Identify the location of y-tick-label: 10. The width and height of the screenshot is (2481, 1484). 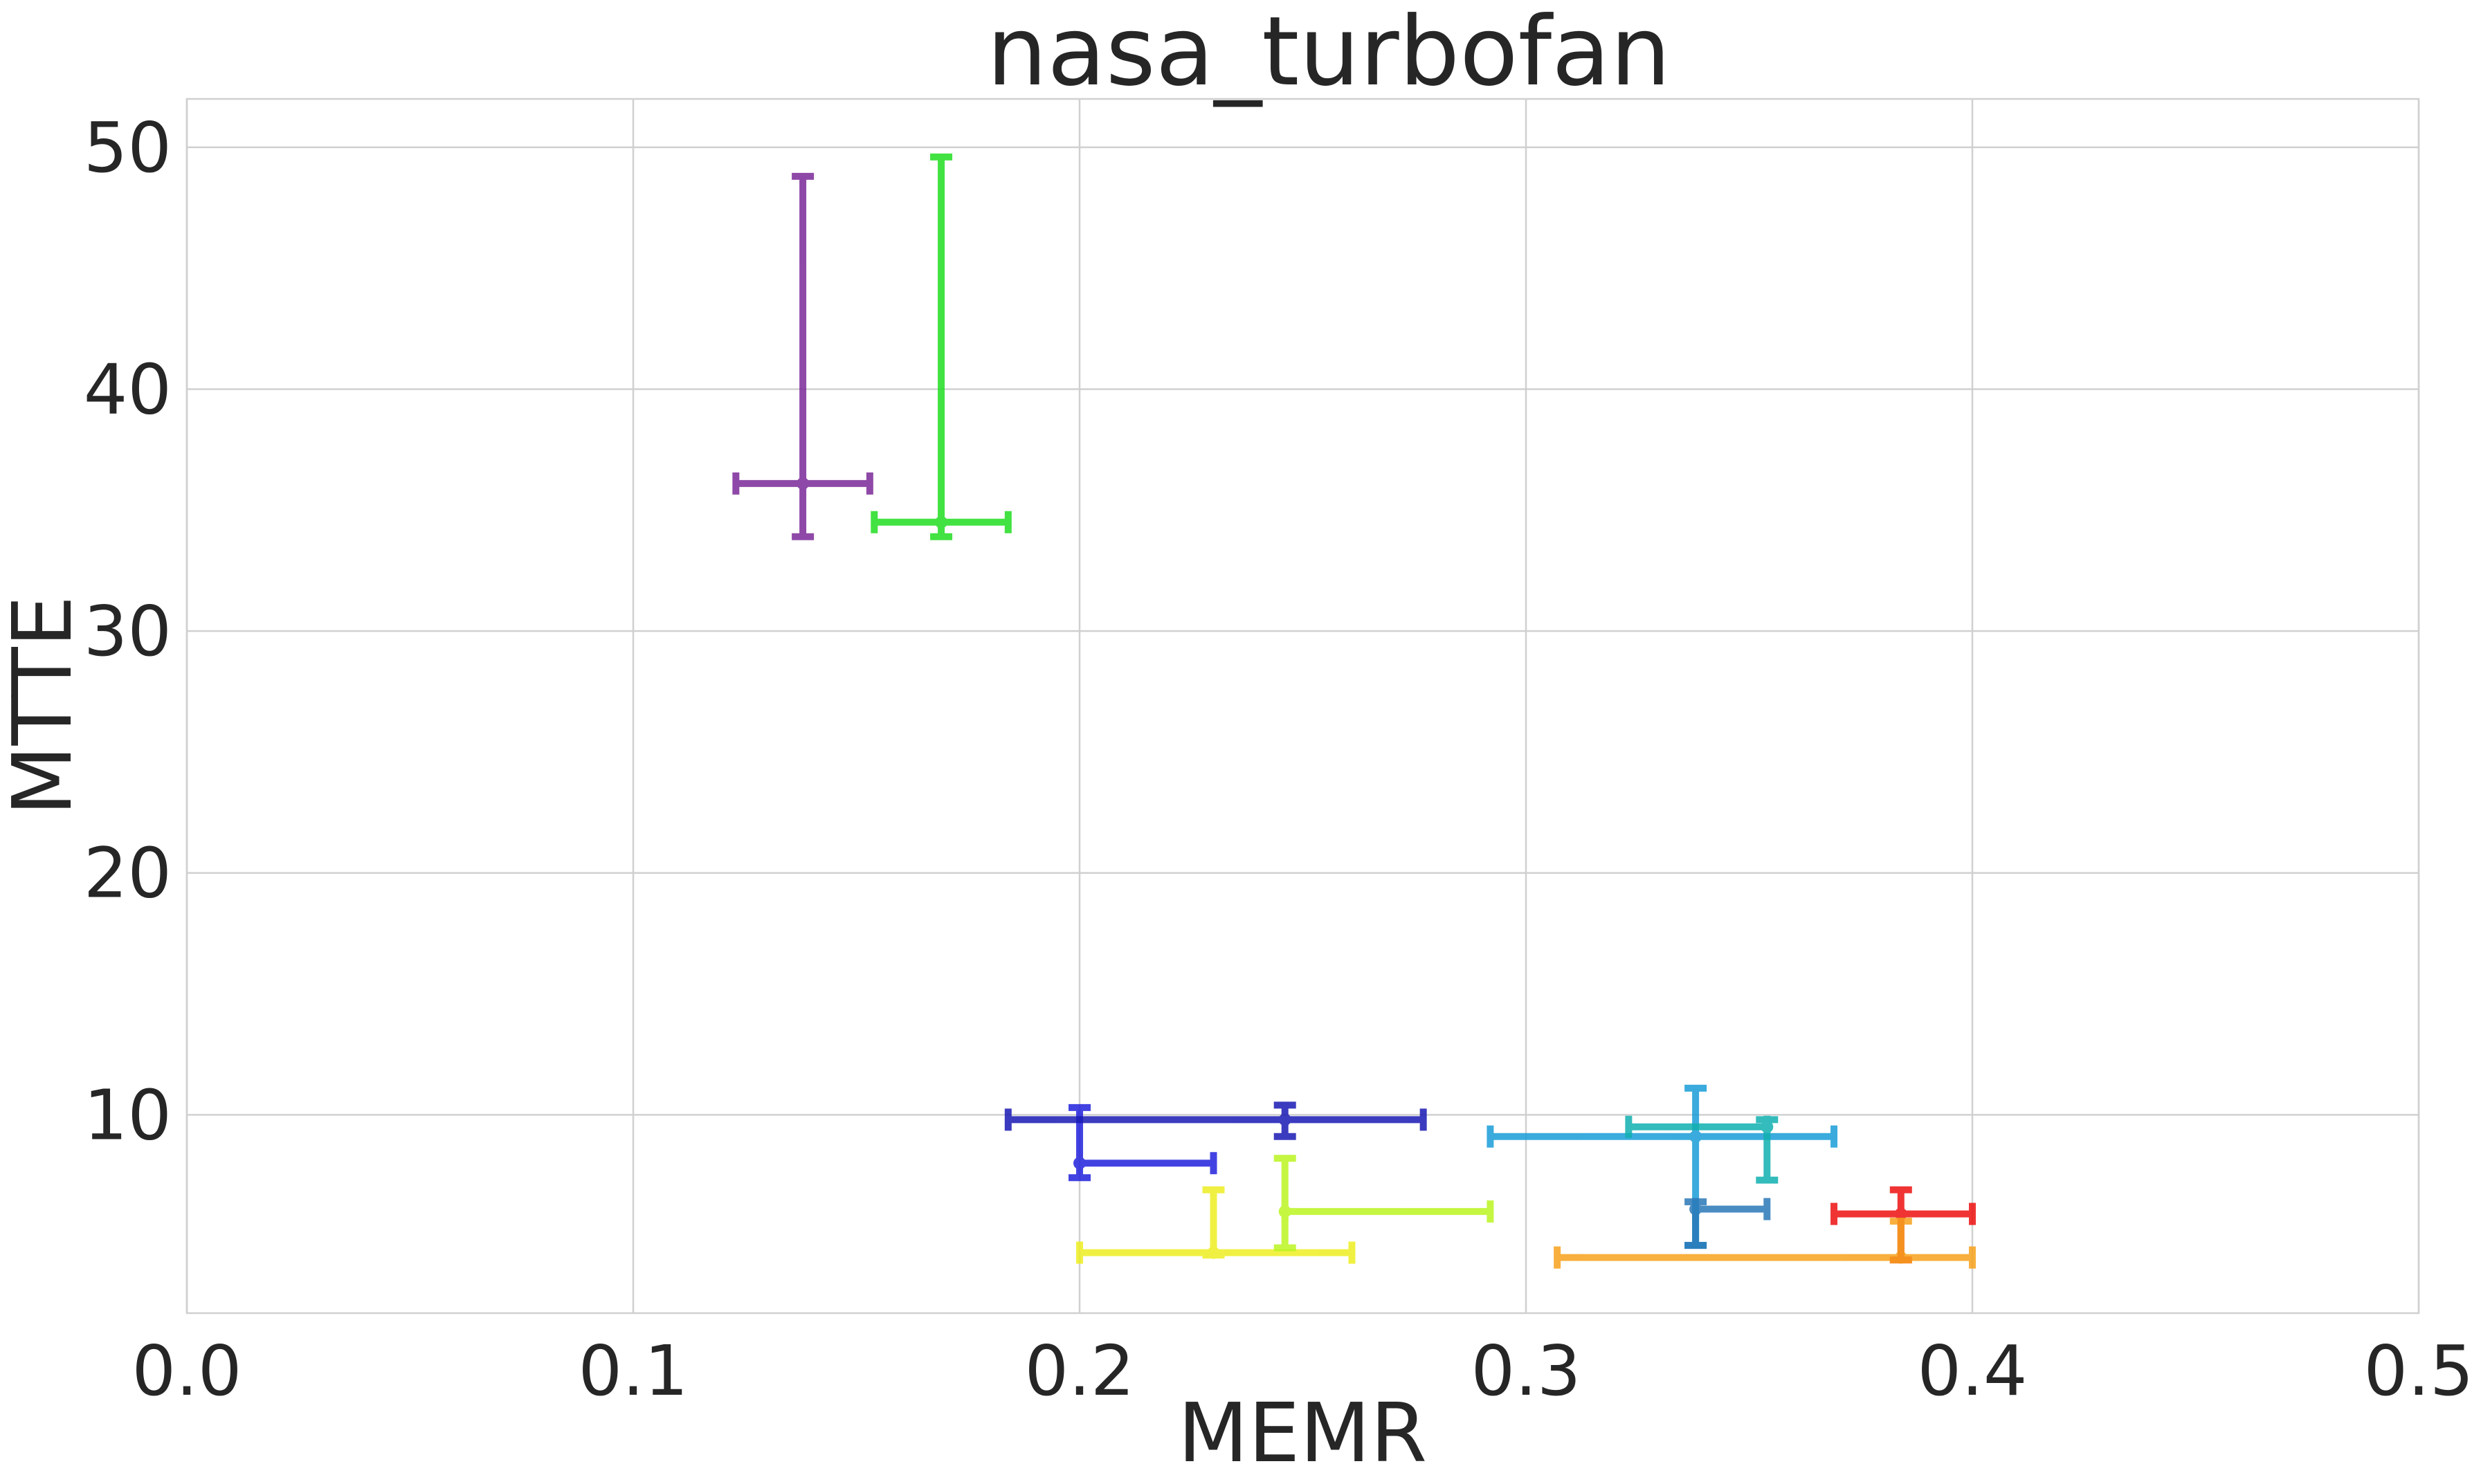
(128, 1114).